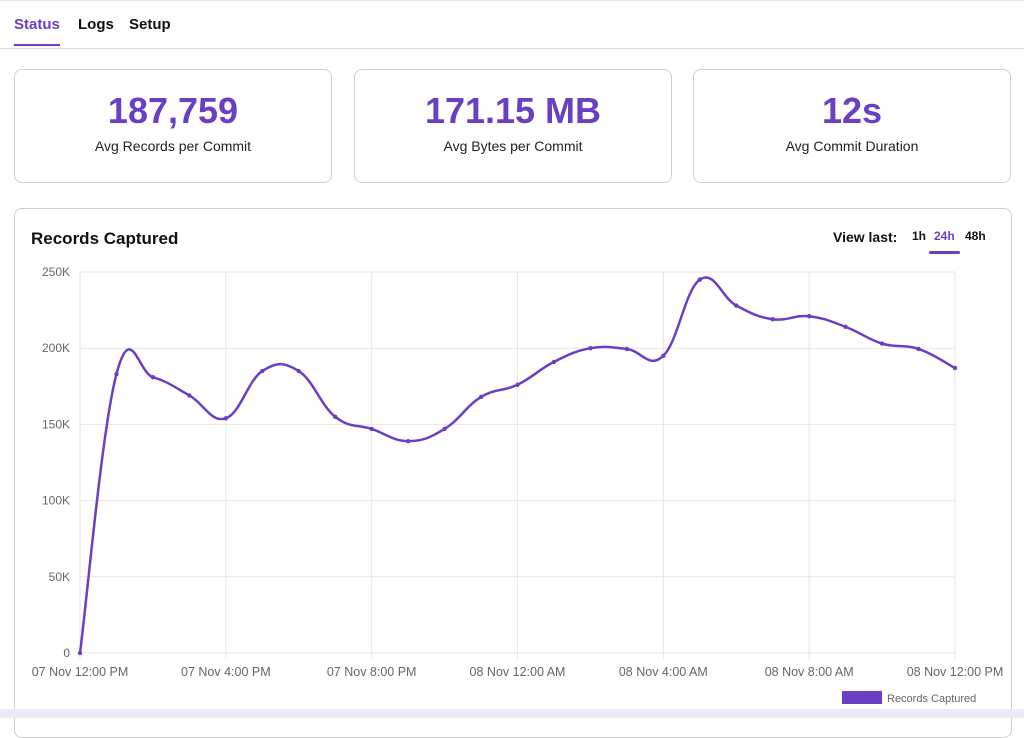 This screenshot has height=738, width=1024. I want to click on stat-value: 187,759, so click(173, 110).